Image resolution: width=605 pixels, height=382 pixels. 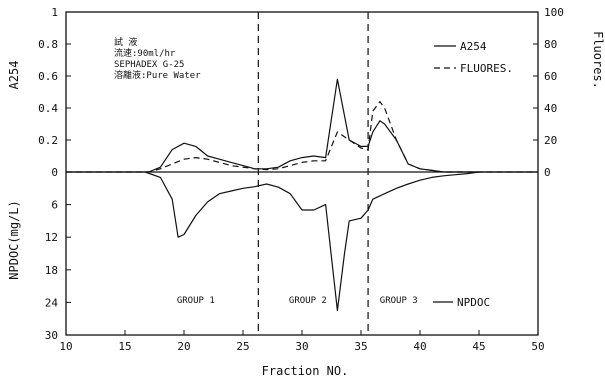 What do you see at coordinates (554, 12) in the screenshot?
I see `y2-tick-label: 100` at bounding box center [554, 12].